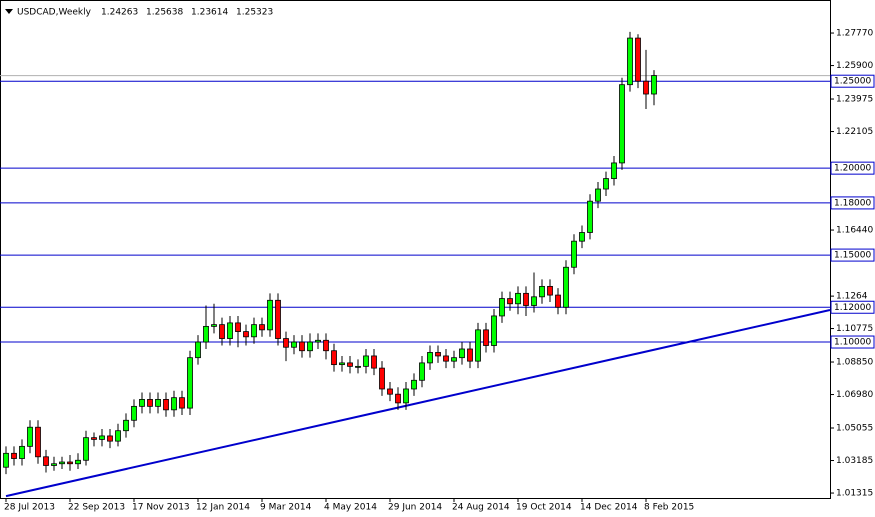 Image resolution: width=875 pixels, height=517 pixels. What do you see at coordinates (854, 395) in the screenshot?
I see `y-tick-label: 1.06980` at bounding box center [854, 395].